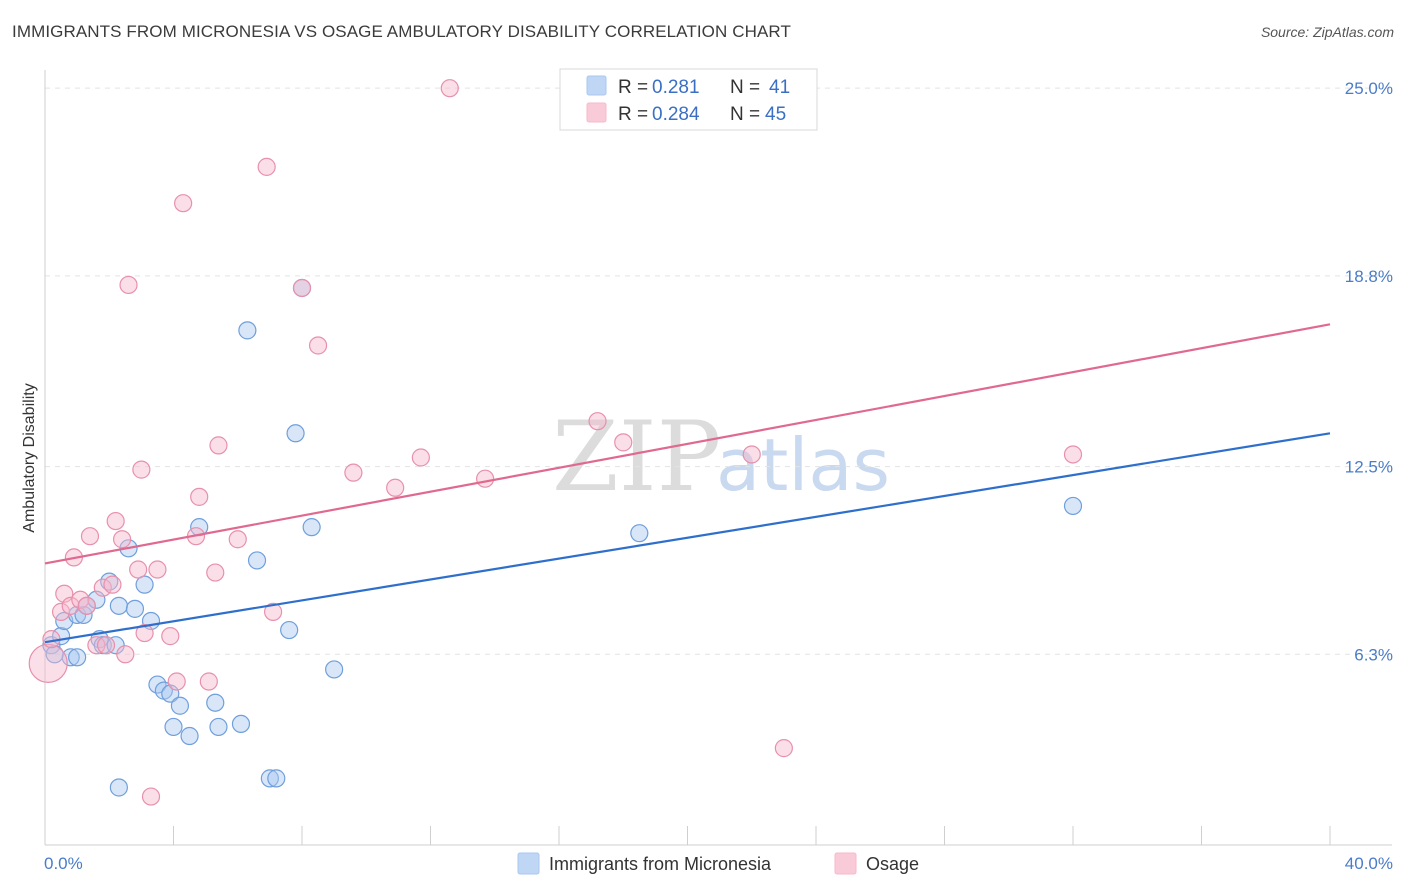 Image resolution: width=1406 pixels, height=892 pixels. What do you see at coordinates (633, 87) in the screenshot?
I see `legend-r-label-micronesia: R =` at bounding box center [633, 87].